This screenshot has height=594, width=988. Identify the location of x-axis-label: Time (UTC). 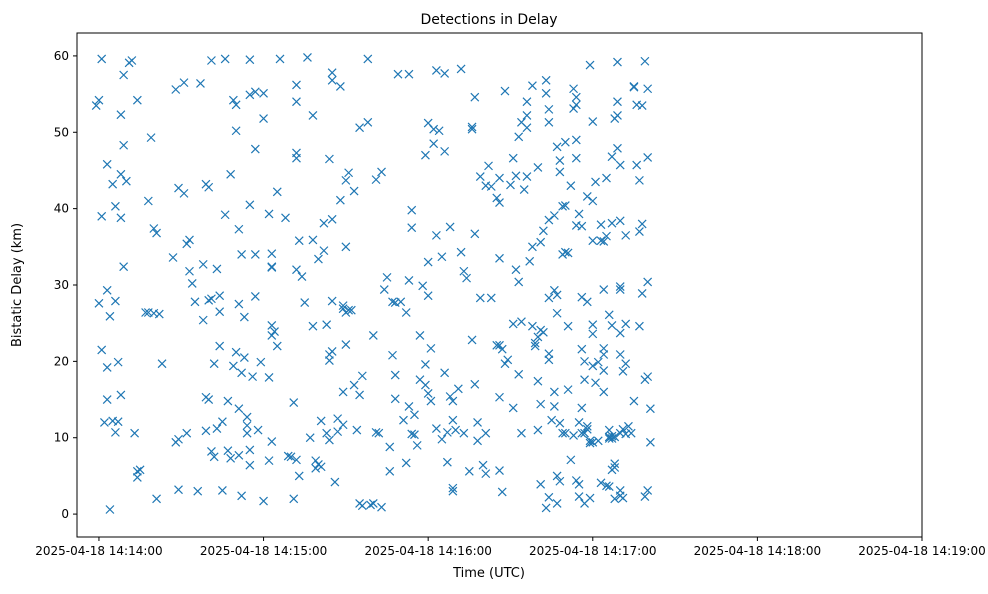
(488, 573).